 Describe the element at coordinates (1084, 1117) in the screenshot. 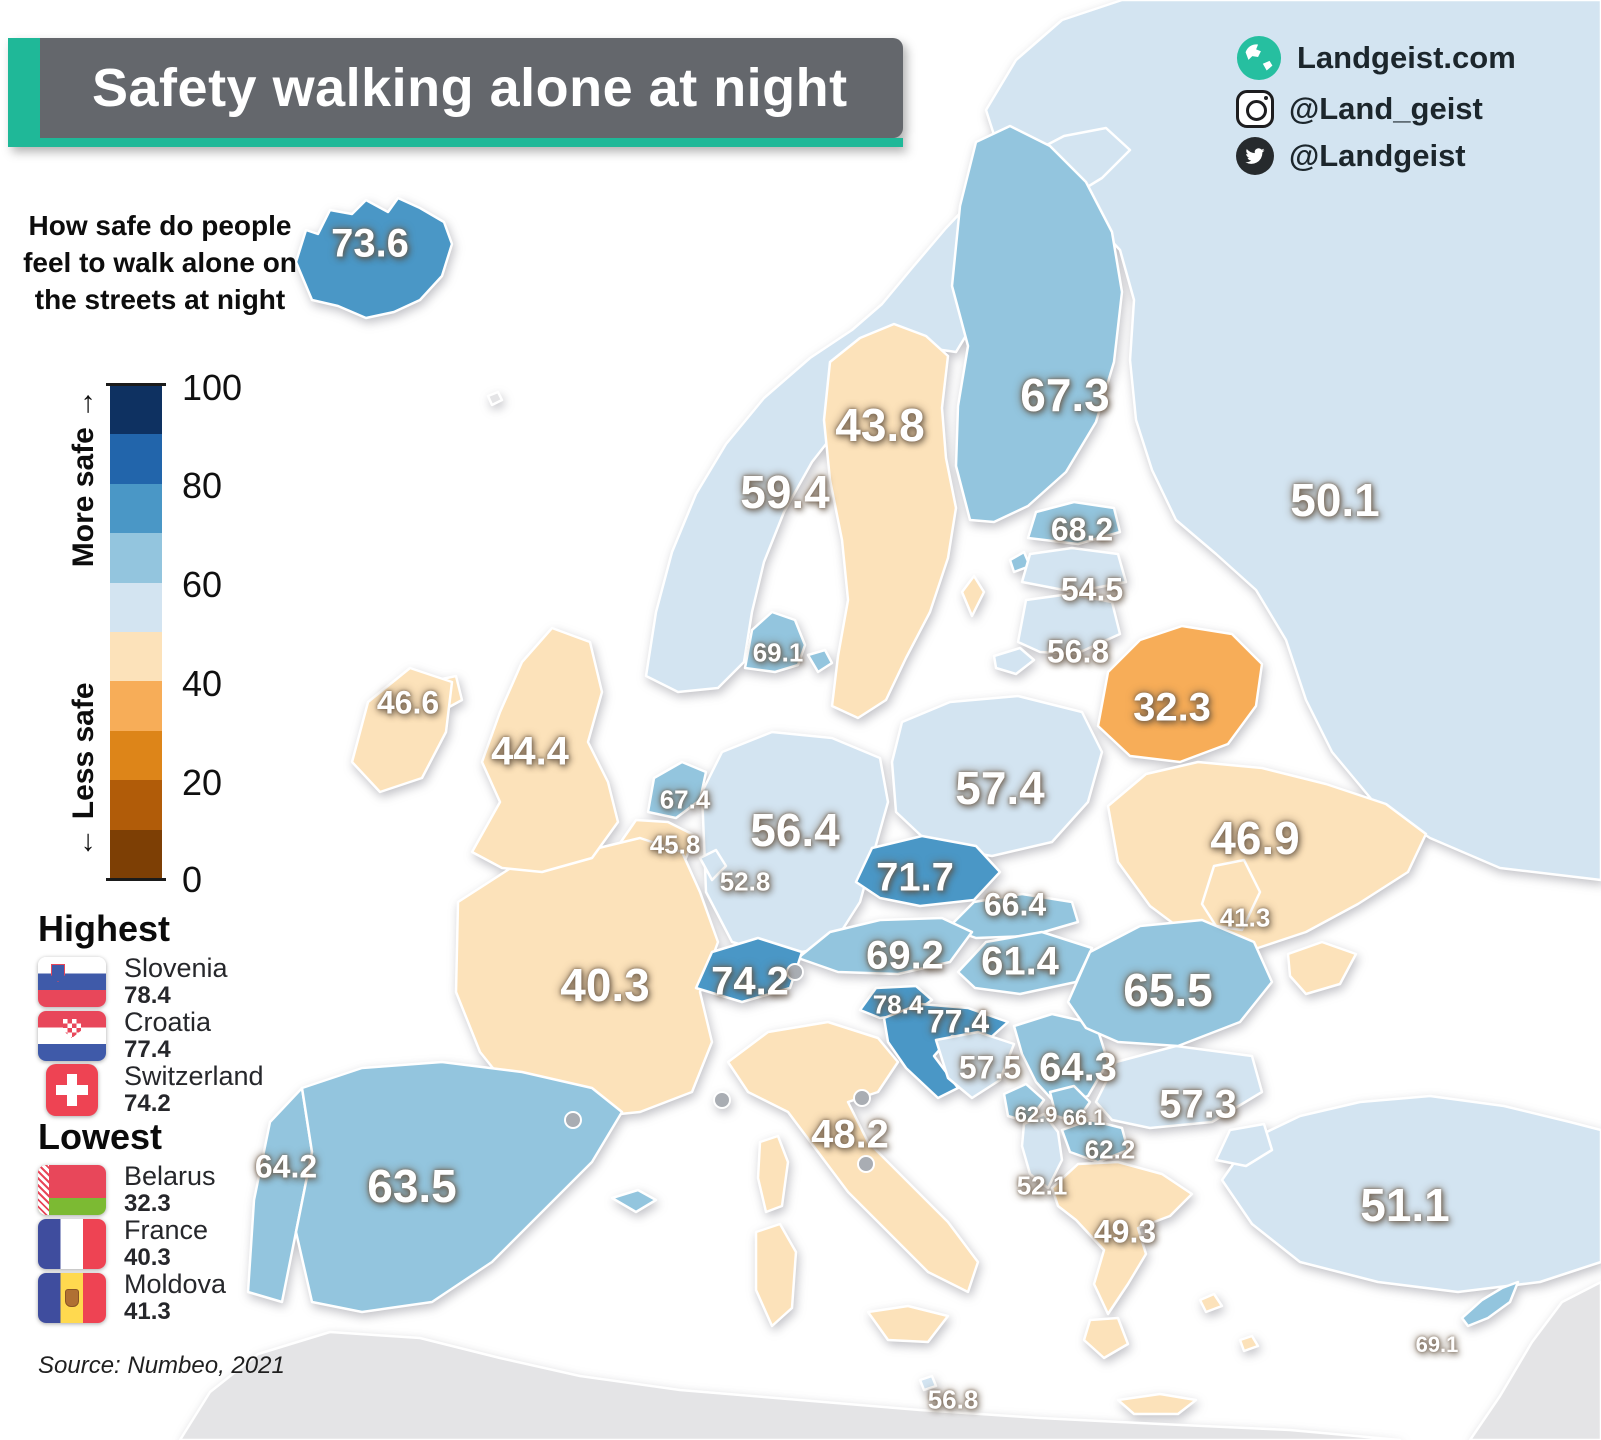

I see `value-label-kosovo: 66.1` at that location.